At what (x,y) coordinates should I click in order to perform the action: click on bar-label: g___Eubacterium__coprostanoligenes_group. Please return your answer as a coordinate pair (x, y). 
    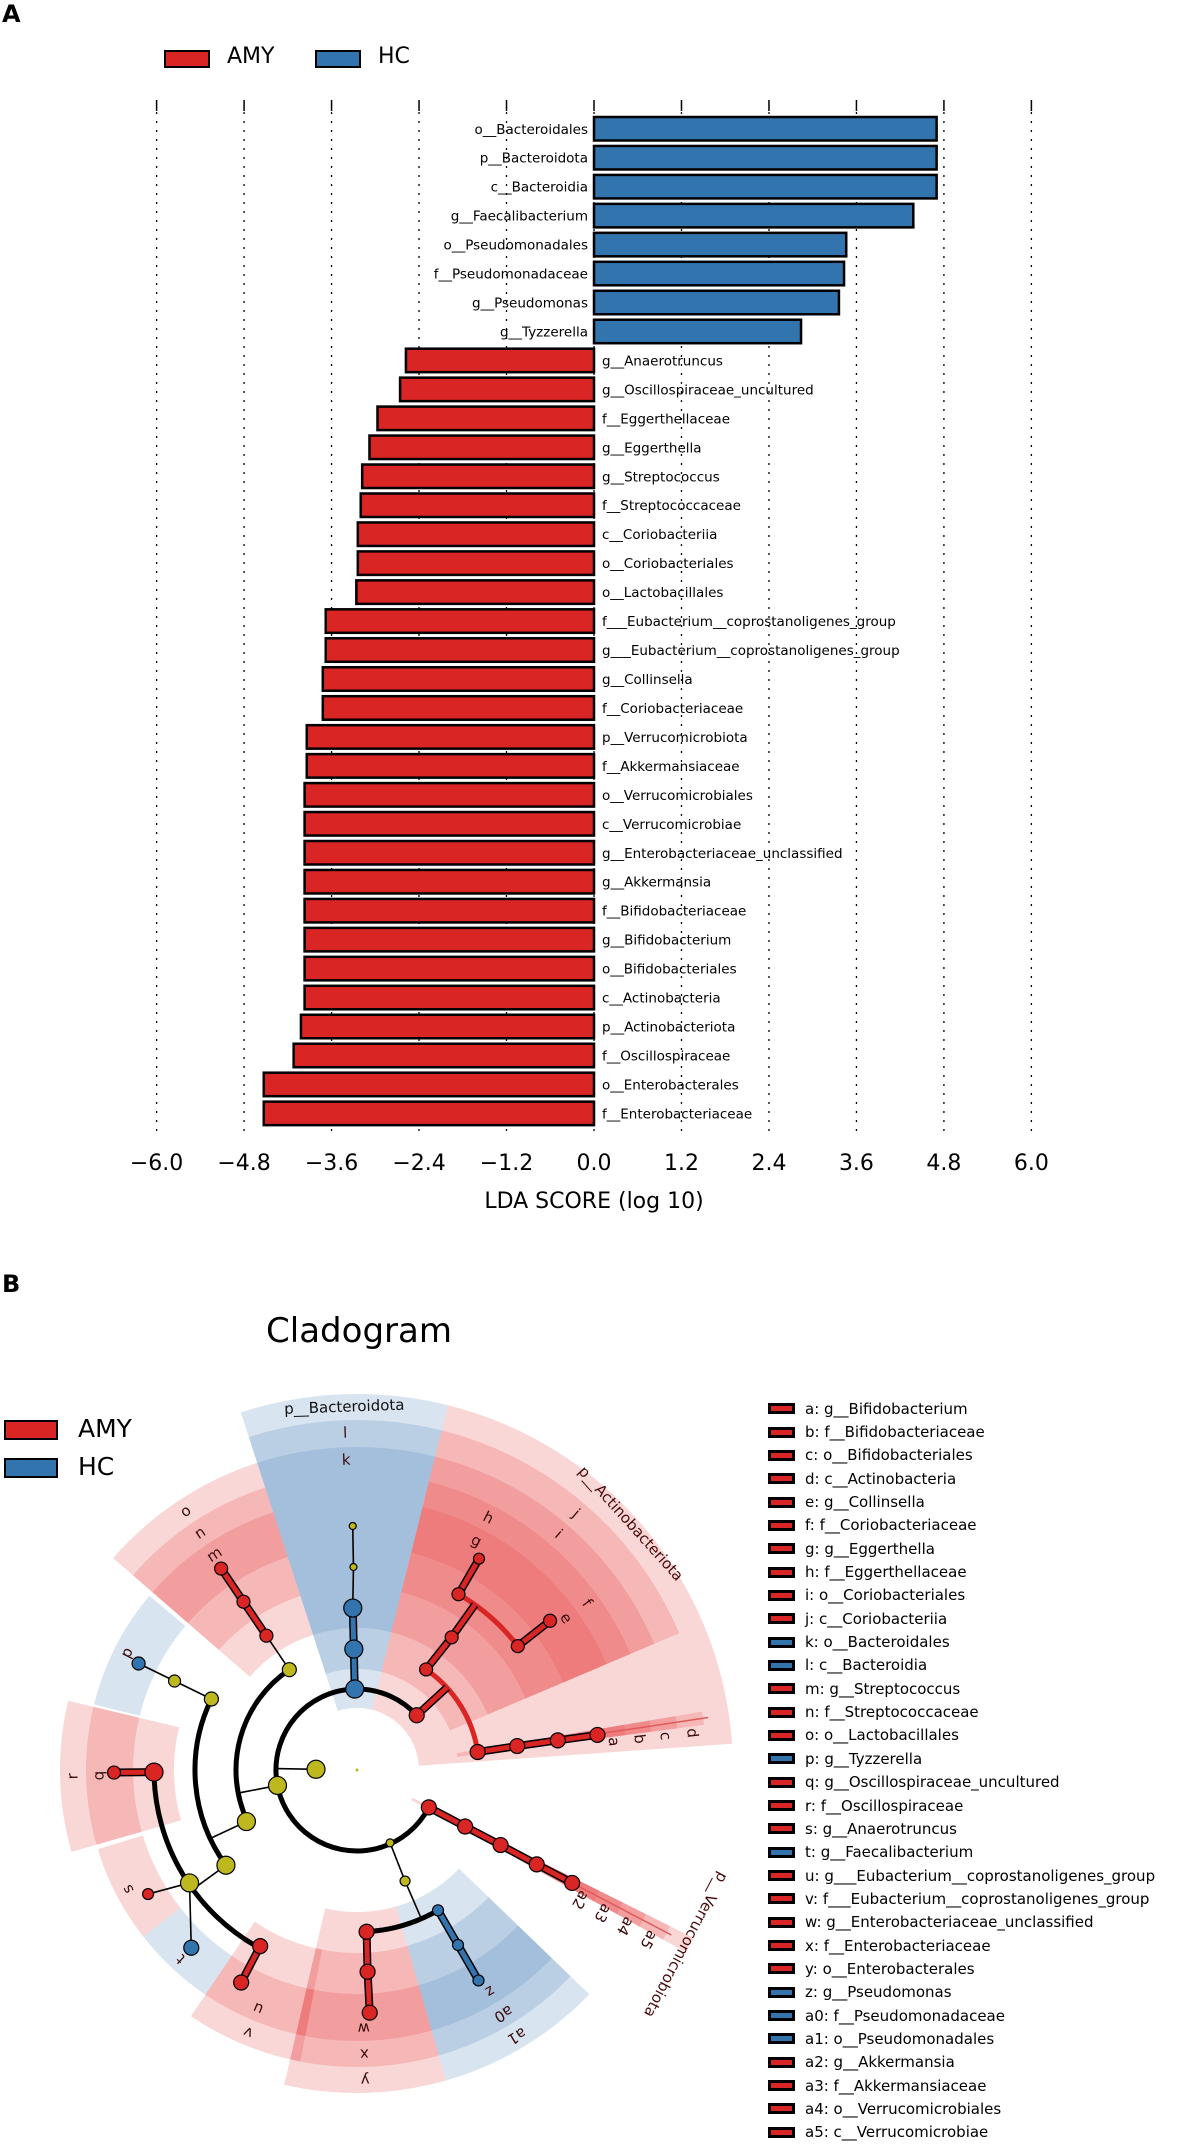
    Looking at the image, I should click on (751, 651).